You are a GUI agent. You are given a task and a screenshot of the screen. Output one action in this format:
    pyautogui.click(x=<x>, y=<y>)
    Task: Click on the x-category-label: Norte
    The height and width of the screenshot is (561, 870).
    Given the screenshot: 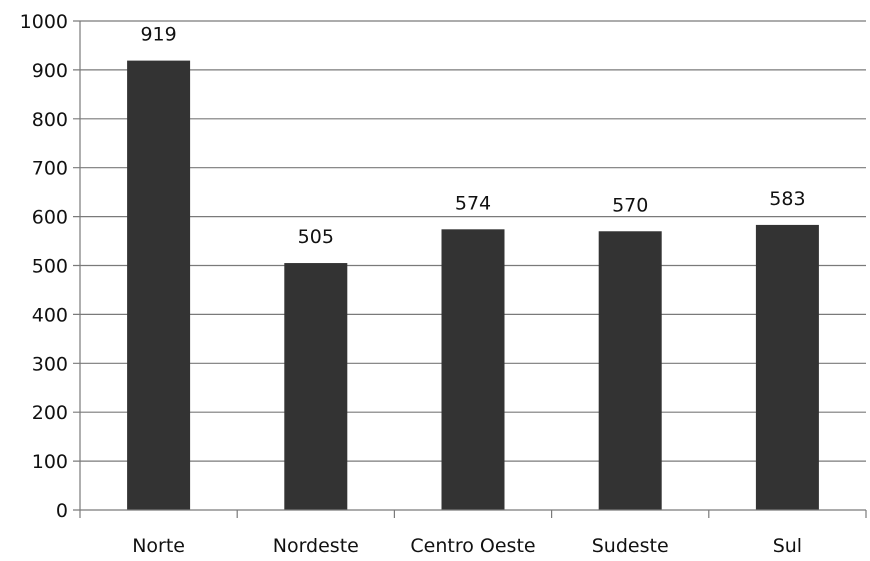 What is the action you would take?
    pyautogui.click(x=158, y=546)
    